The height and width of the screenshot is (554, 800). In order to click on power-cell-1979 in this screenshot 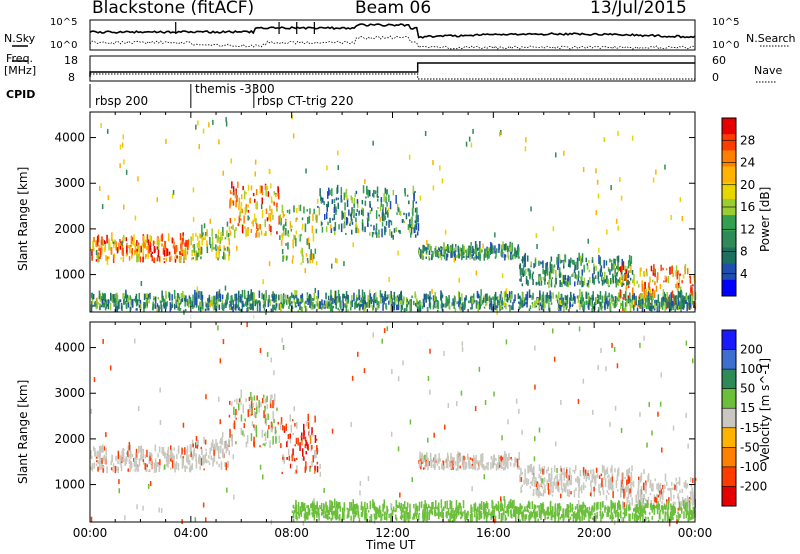, I will do `click(195, 302)`.